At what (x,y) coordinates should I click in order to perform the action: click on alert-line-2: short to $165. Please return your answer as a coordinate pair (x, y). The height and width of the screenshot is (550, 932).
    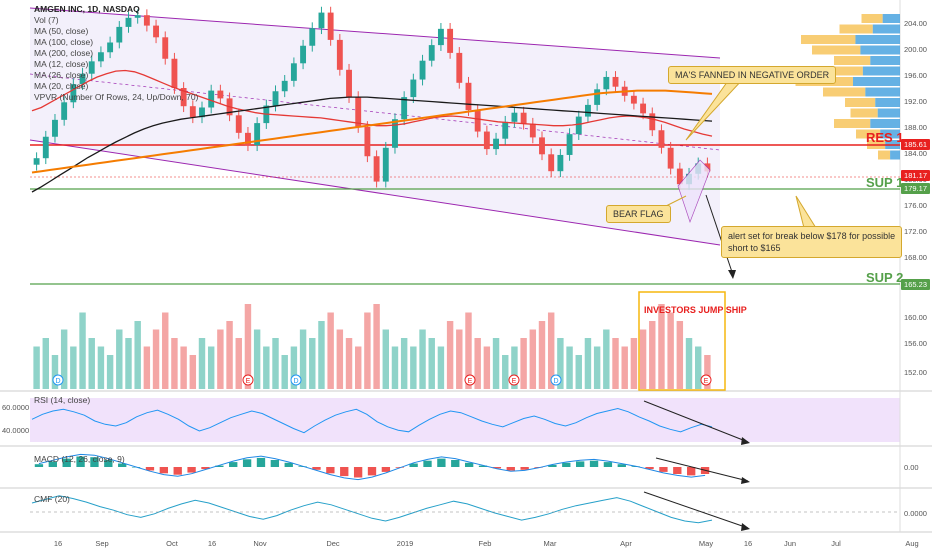
    Looking at the image, I should click on (754, 248).